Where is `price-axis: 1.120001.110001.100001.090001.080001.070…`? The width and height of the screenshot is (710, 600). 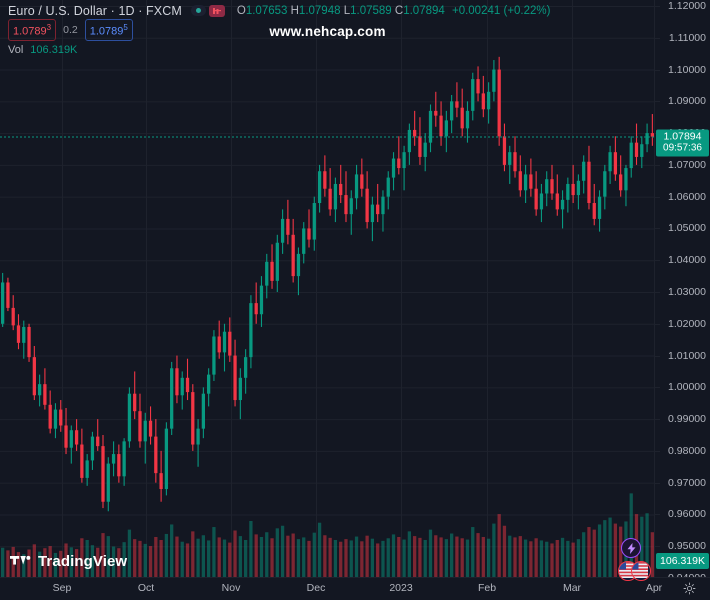
price-axis: 1.120001.110001.100001.090001.080001.070… is located at coordinates (682, 292).